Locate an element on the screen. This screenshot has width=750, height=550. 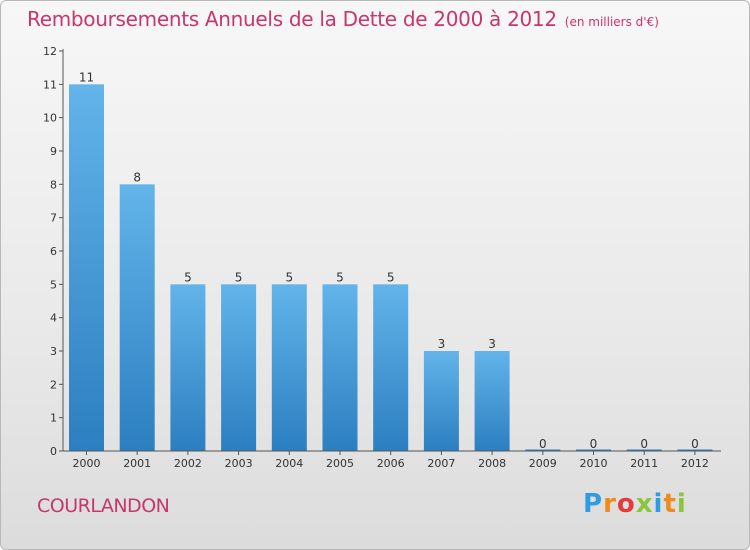
x-tick-label: 2009 is located at coordinates (543, 463).